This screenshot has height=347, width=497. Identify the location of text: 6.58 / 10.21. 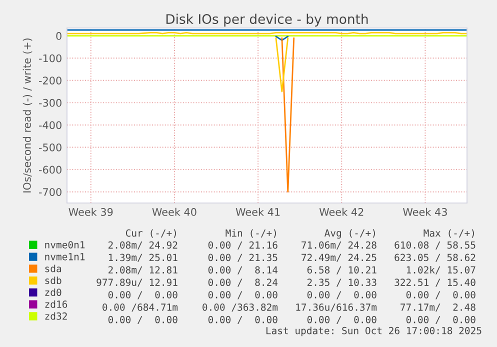
(341, 270).